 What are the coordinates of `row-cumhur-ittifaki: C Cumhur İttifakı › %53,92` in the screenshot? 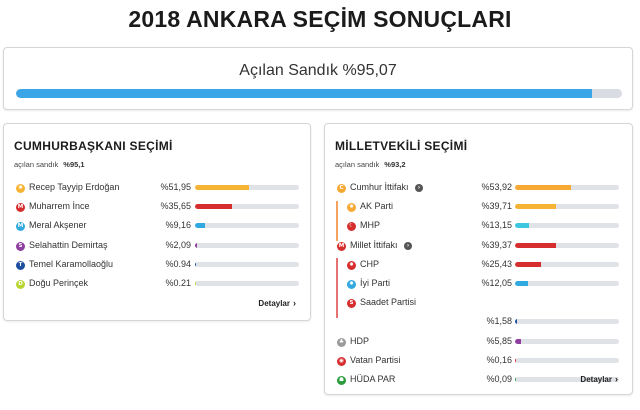 It's located at (478, 190).